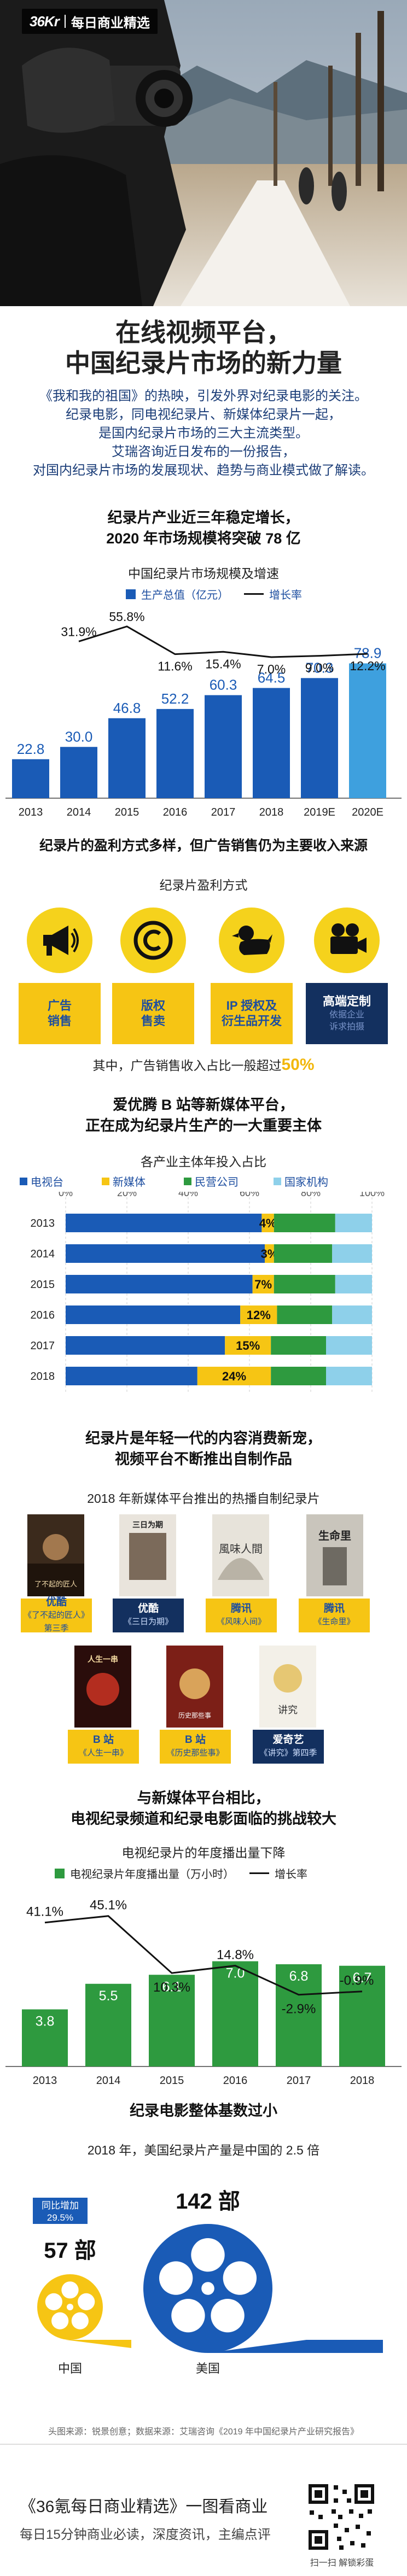 The height and width of the screenshot is (2576, 407). I want to click on growth-rate-label: 45.1%, so click(108, 1906).